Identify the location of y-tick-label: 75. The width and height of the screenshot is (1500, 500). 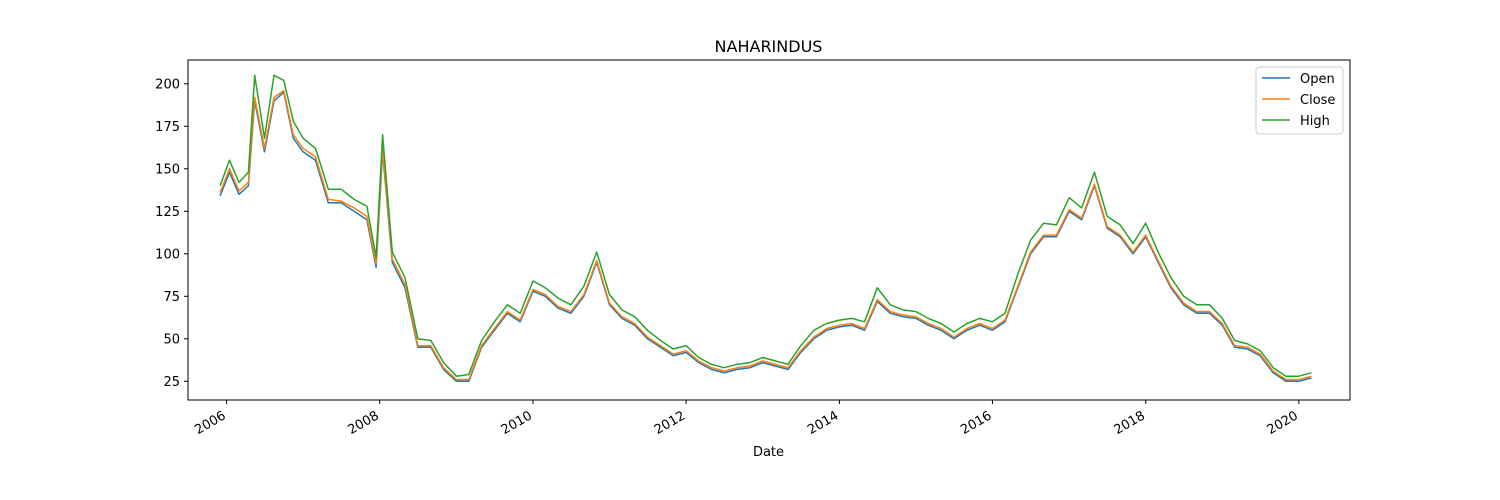
(171, 297).